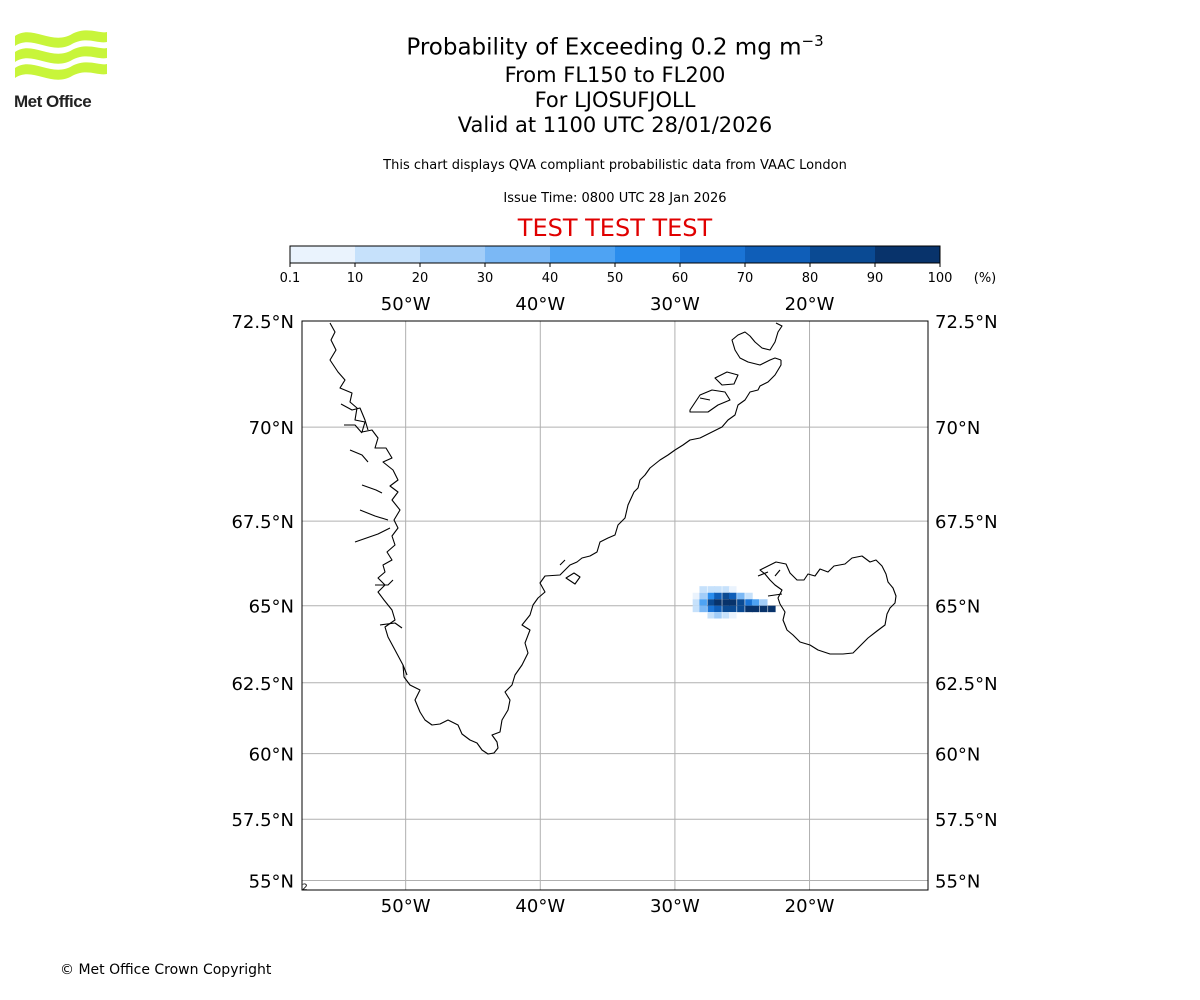 The width and height of the screenshot is (1200, 1000). I want to click on colorbar-unit: (%), so click(985, 278).